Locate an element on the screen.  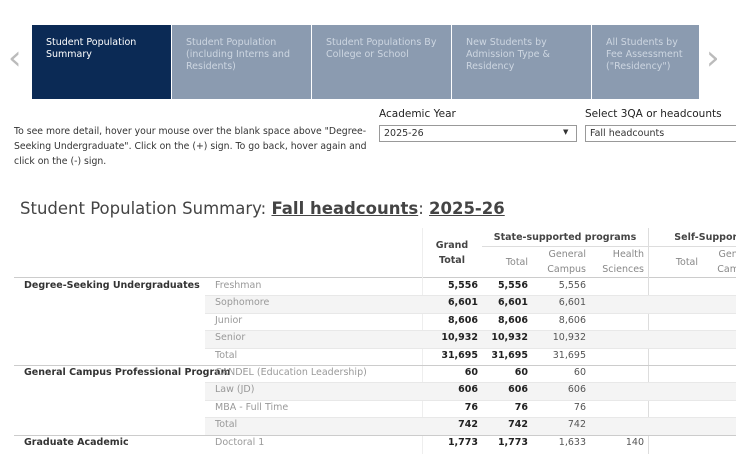
row-label: Sophomore is located at coordinates (242, 303).